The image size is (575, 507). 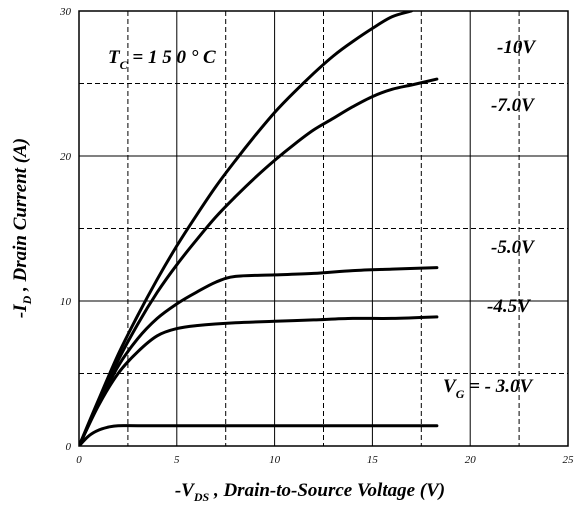 I want to click on annotation-suffix: = 1 5 0 ° C, so click(x=172, y=57).